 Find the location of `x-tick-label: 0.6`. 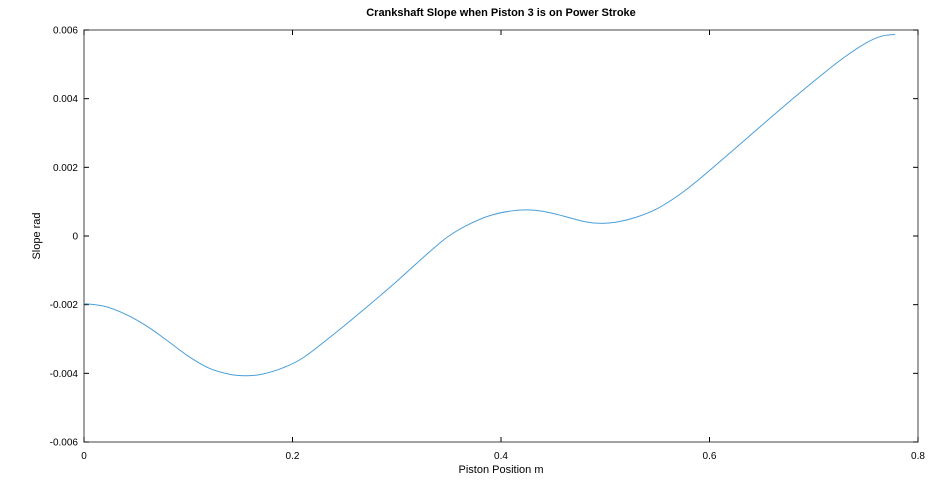

x-tick-label: 0.6 is located at coordinates (710, 456).